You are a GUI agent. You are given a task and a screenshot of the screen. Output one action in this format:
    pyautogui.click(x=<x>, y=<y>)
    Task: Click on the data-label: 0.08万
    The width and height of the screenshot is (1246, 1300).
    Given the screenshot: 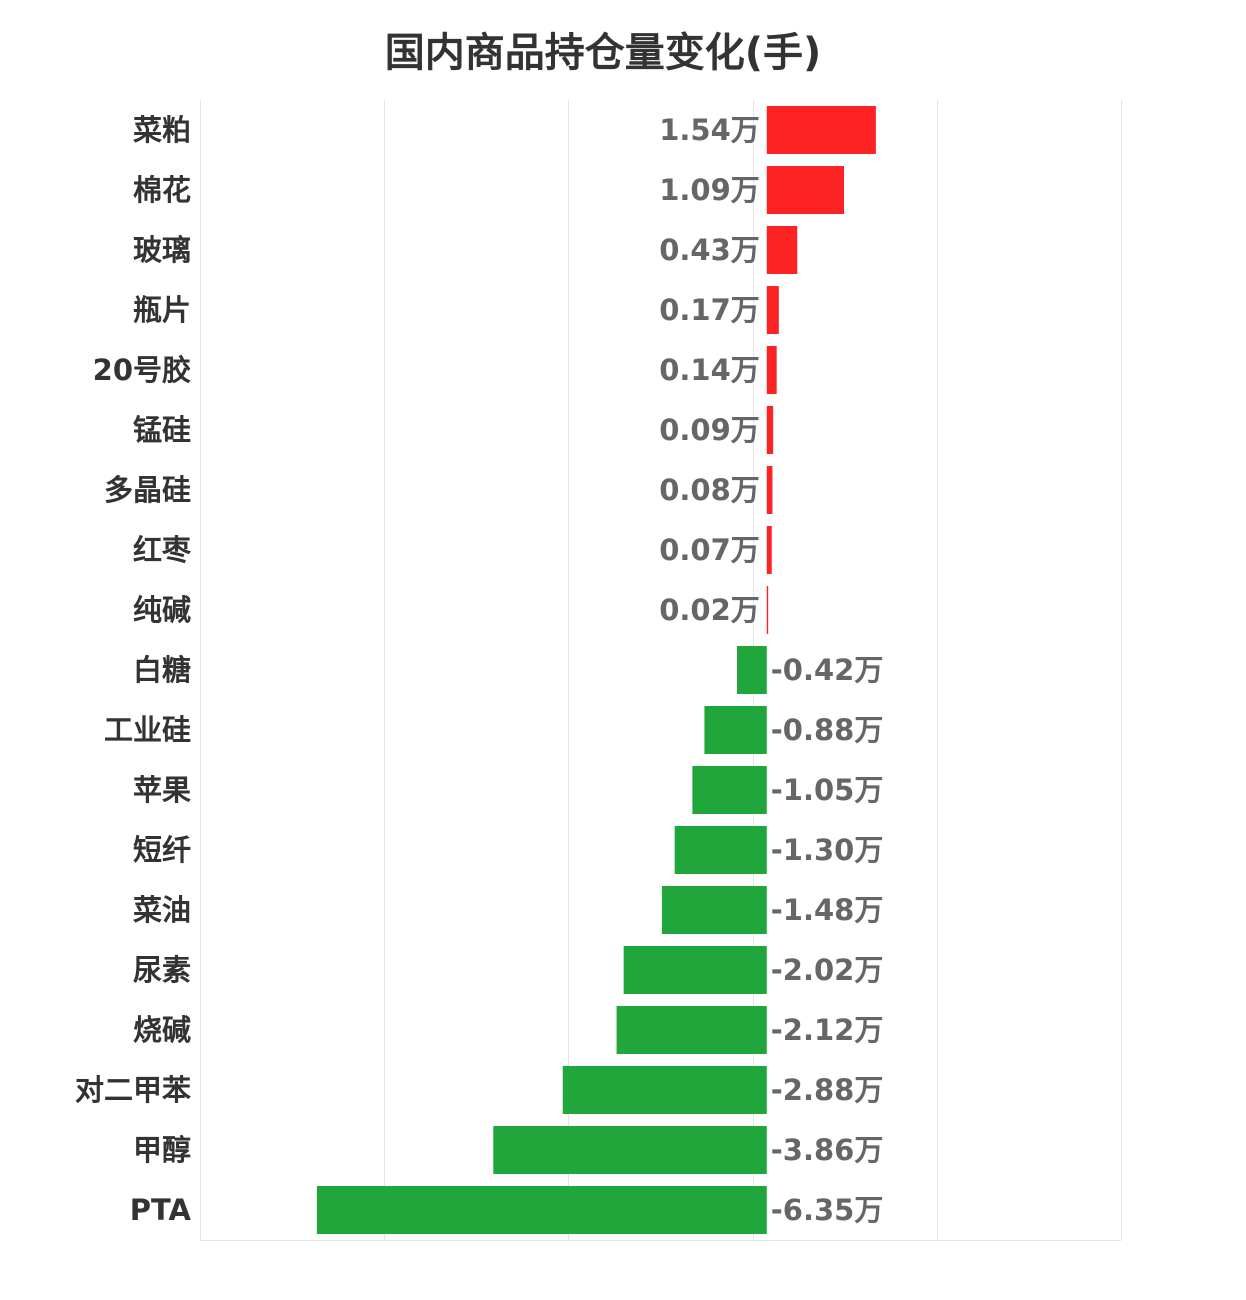 What is the action you would take?
    pyautogui.click(x=709, y=490)
    